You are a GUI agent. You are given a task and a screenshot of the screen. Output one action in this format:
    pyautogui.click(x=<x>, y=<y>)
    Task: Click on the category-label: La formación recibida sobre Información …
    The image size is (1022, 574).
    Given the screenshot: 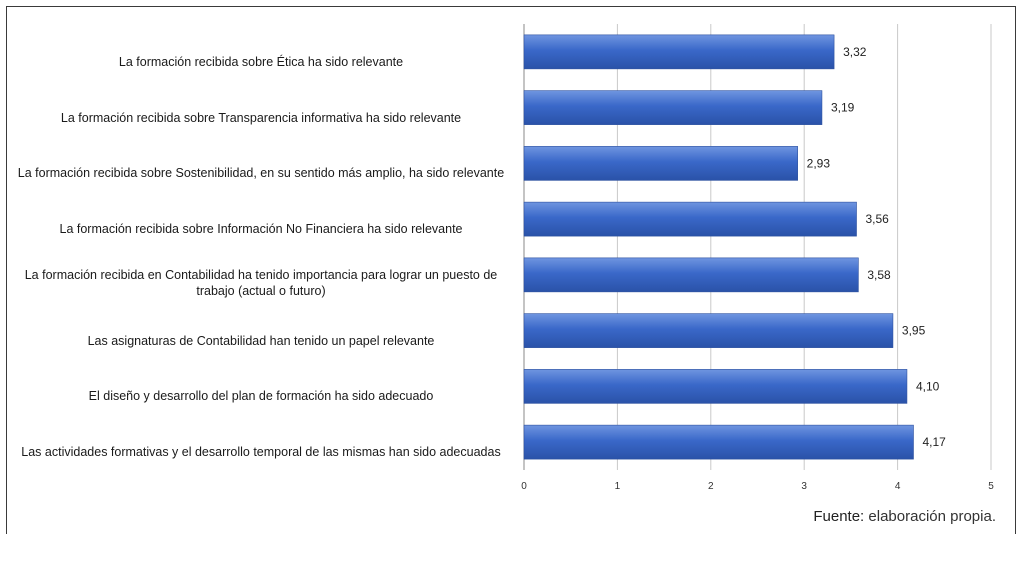 What is the action you would take?
    pyautogui.click(x=261, y=229)
    